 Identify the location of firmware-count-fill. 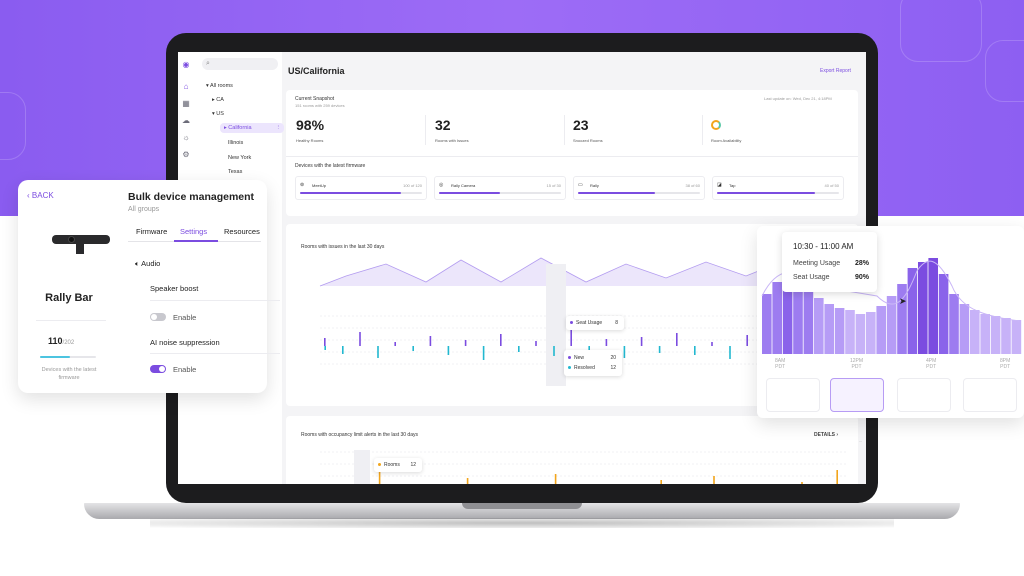
(55, 357).